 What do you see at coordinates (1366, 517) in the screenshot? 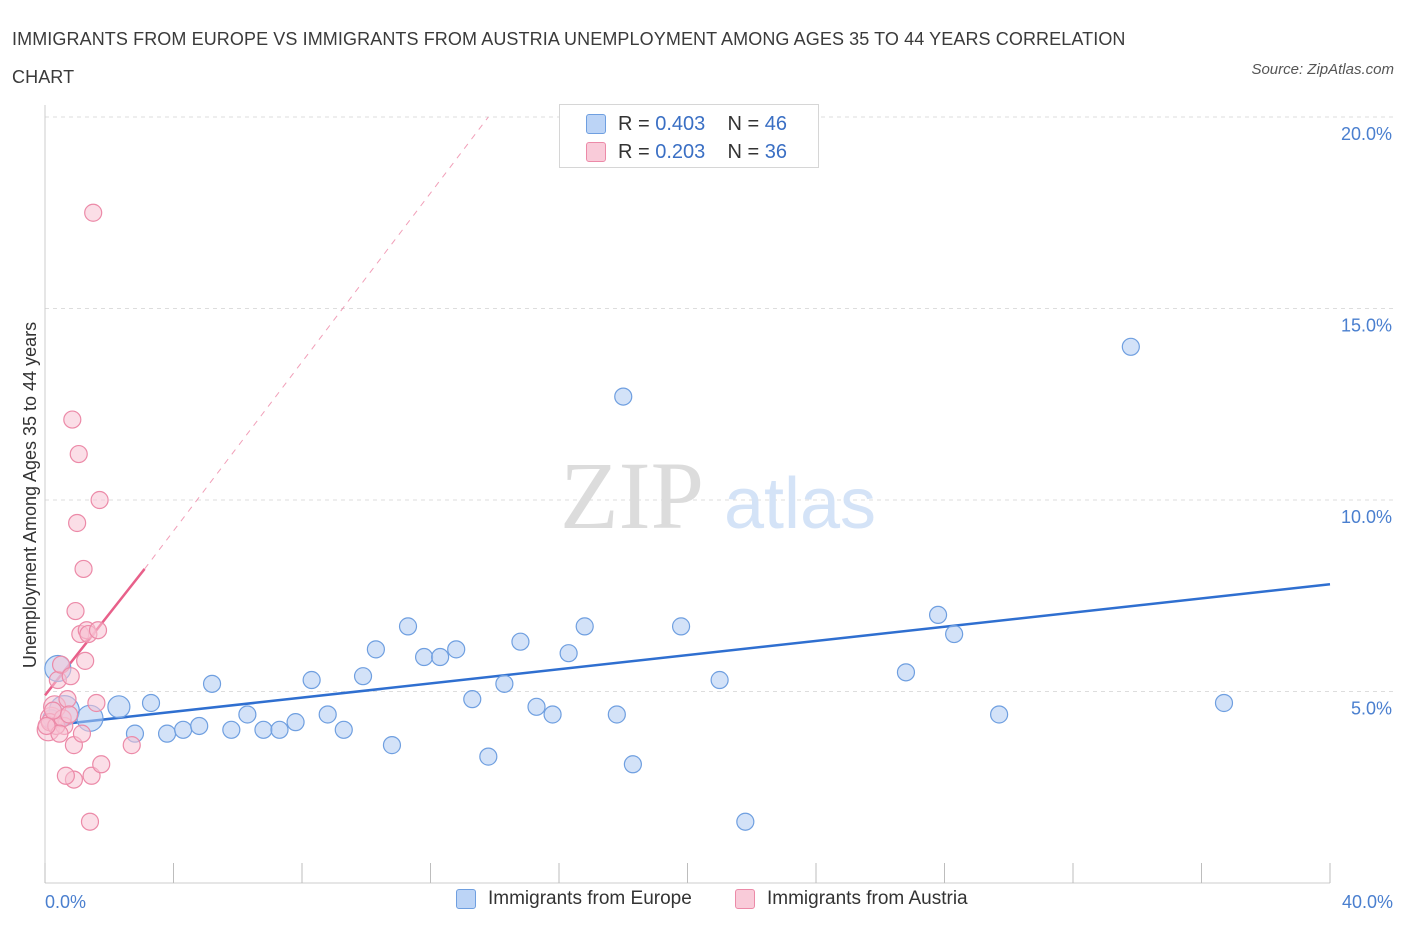
I see `y-tick-label-1: 10.0%` at bounding box center [1366, 517].